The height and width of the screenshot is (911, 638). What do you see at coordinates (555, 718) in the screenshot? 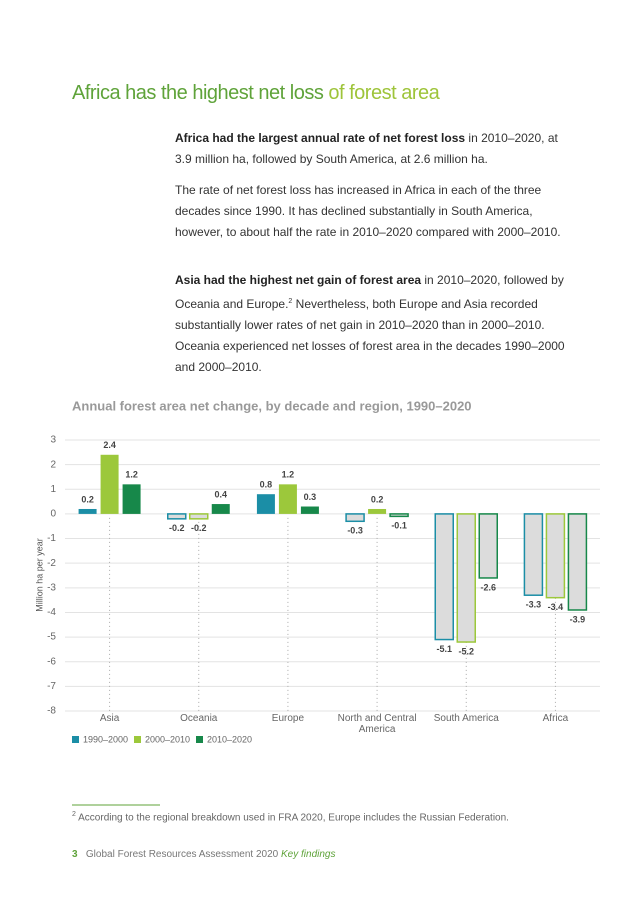
I see `x-tick-label: Africa` at bounding box center [555, 718].